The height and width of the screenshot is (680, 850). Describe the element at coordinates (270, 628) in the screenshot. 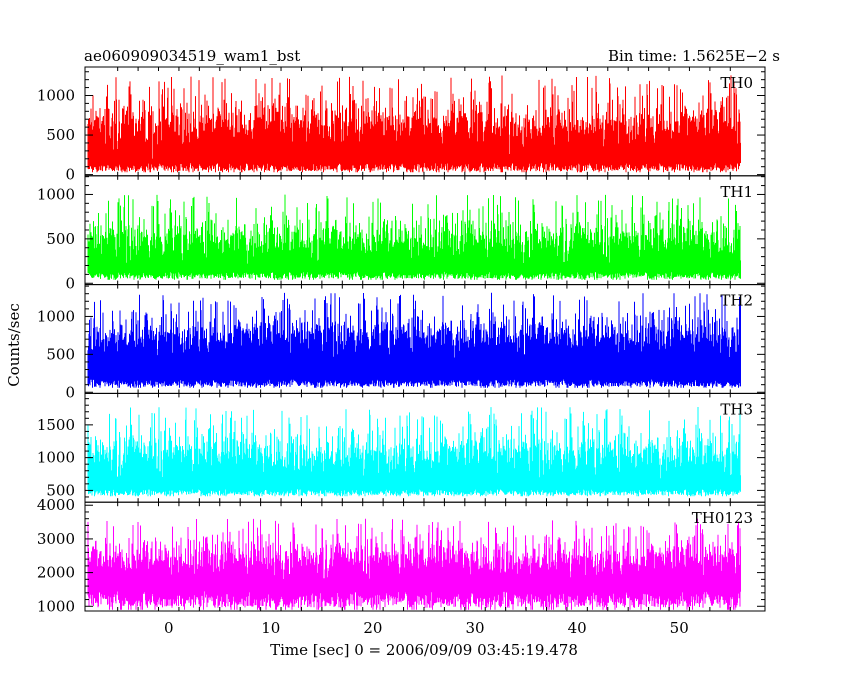

I see `x-tick-label: 10` at that location.